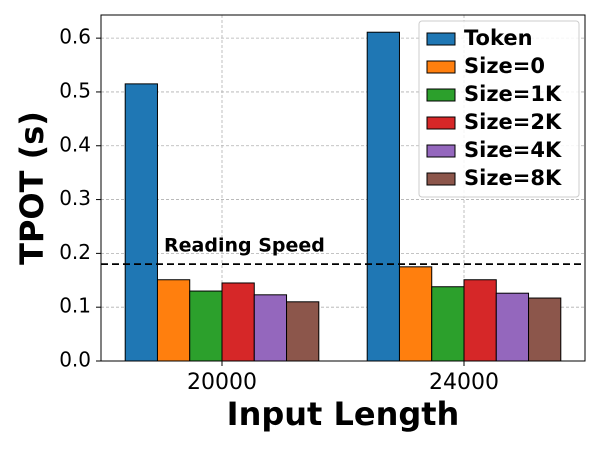  Describe the element at coordinates (513, 178) in the screenshot. I see `legend-label: Size=8K` at that location.